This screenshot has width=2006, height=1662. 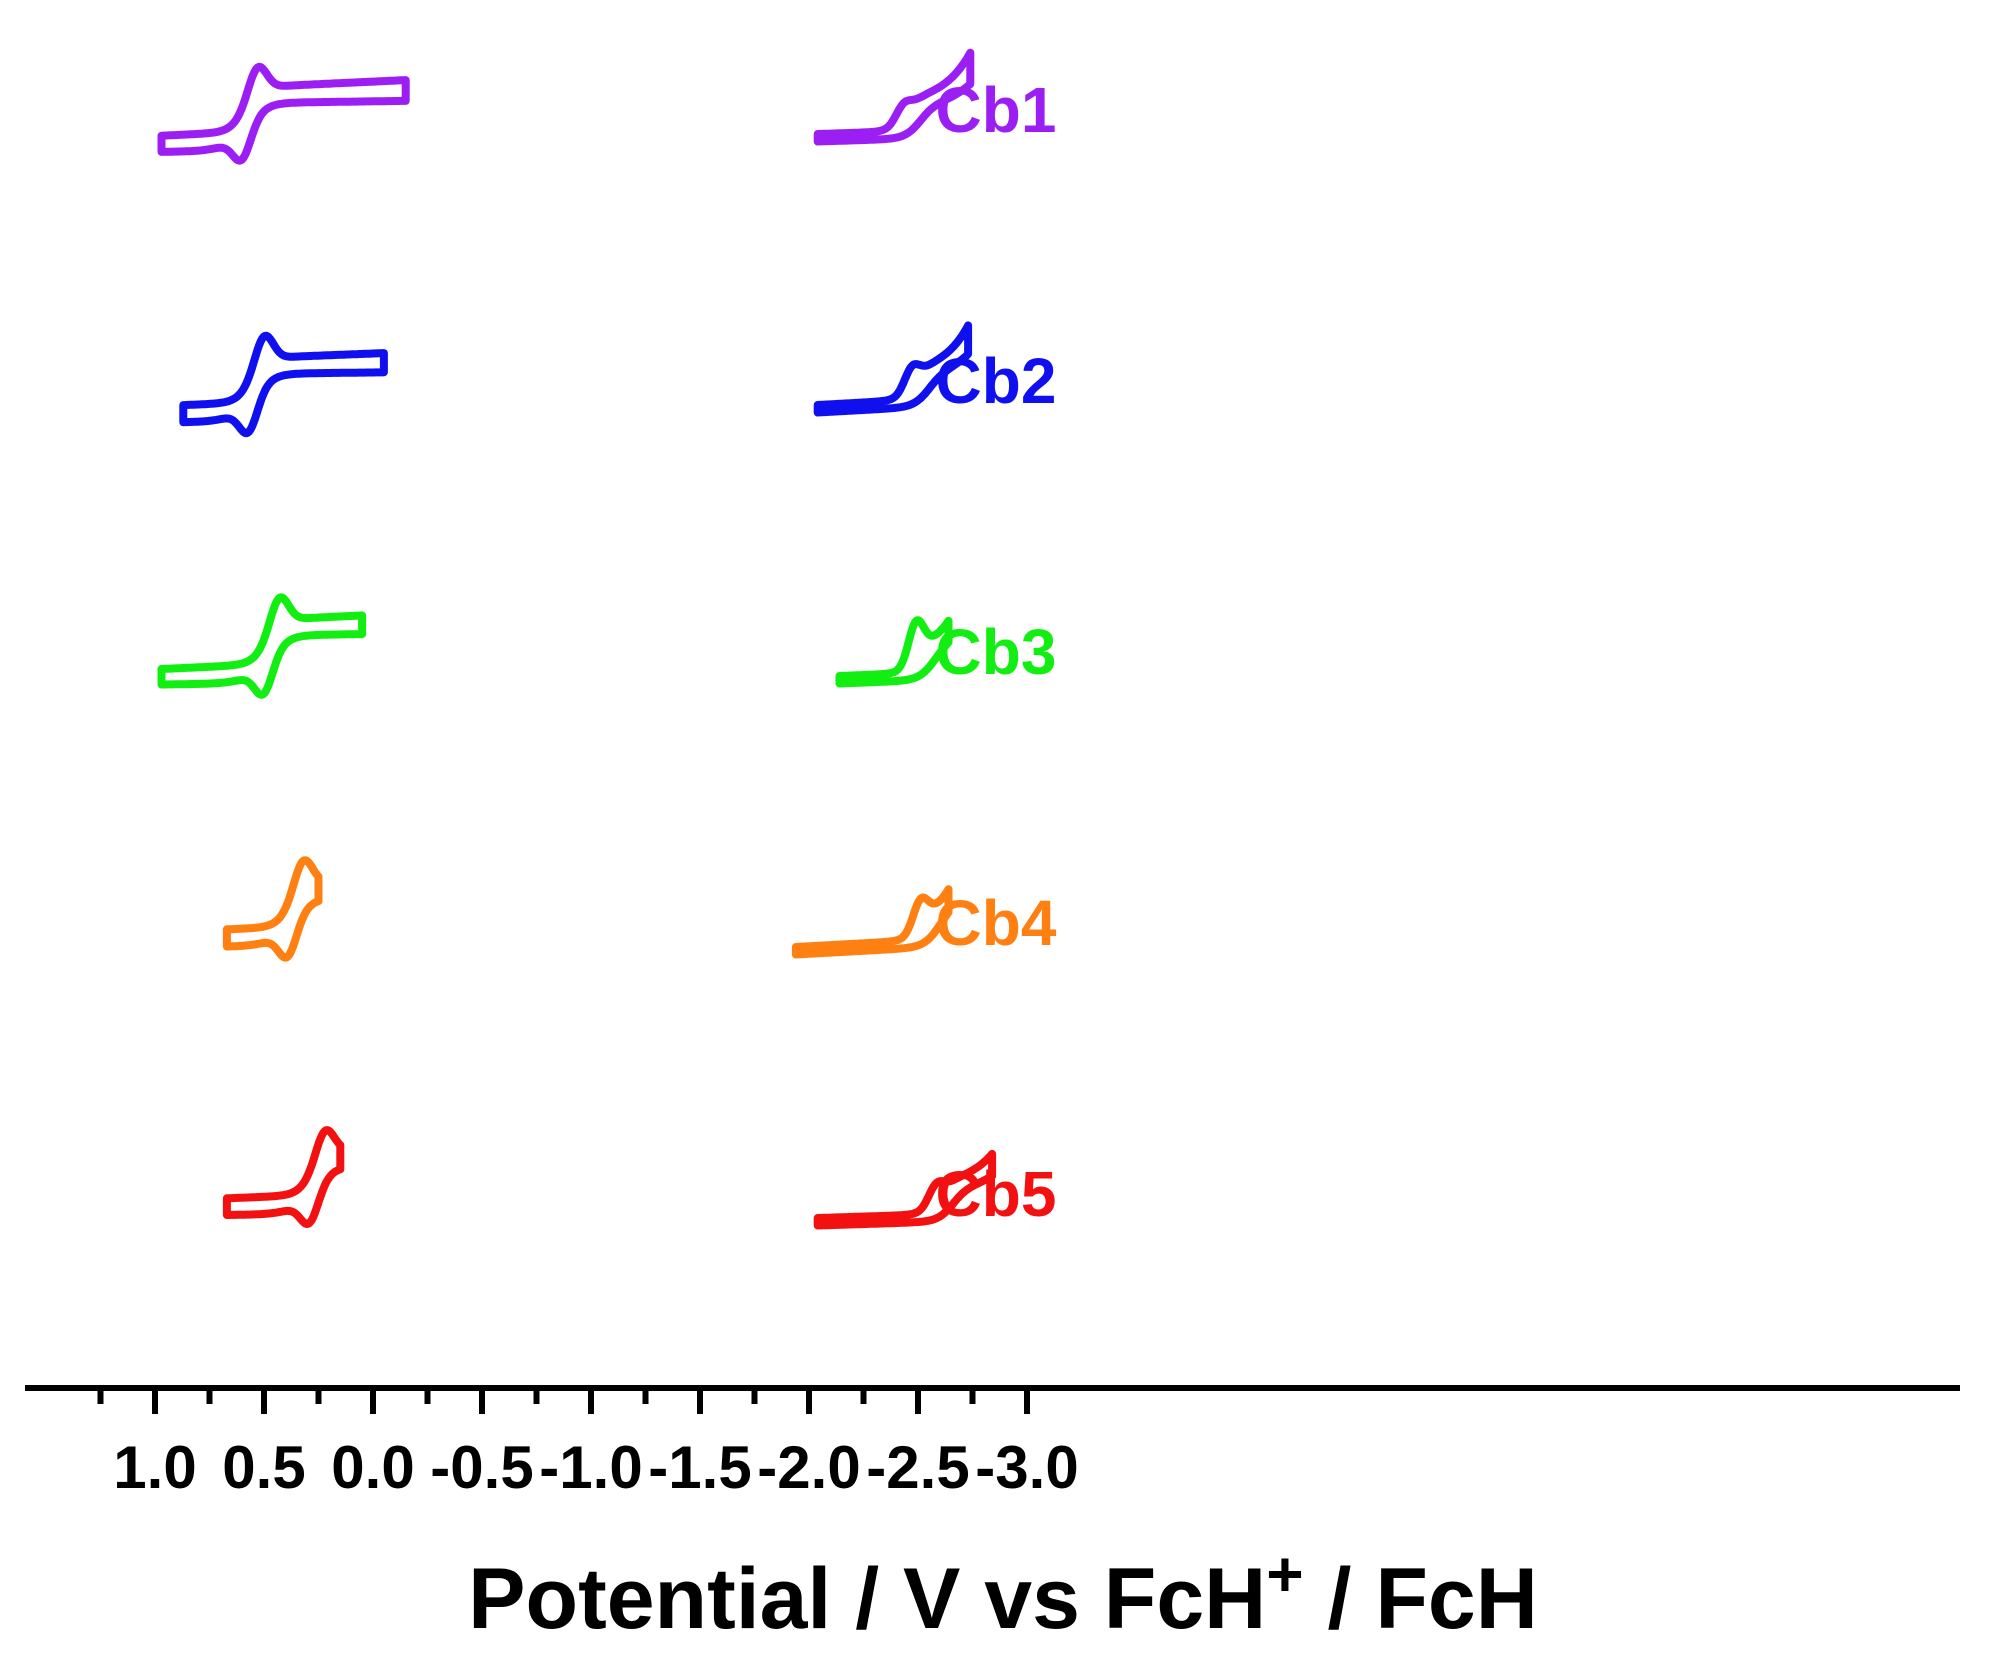 I want to click on x-axis-tick-labels: 1.0 0.5 0.0 -0.5 -1.0 -1.5 -2.0 -2.5 -3.0, so click(x=595, y=1467).